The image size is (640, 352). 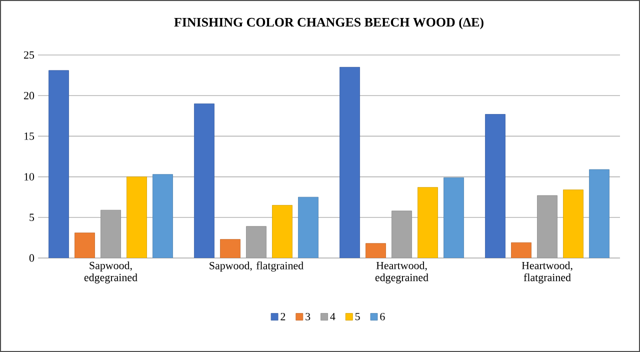 What do you see at coordinates (31, 258) in the screenshot?
I see `y-tick-label: 0` at bounding box center [31, 258].